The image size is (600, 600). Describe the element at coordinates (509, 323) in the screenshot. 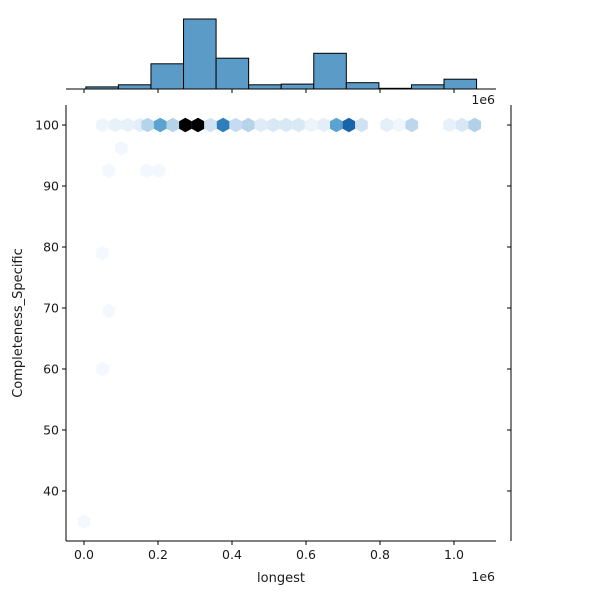

I see `marginal-y-axis` at that location.